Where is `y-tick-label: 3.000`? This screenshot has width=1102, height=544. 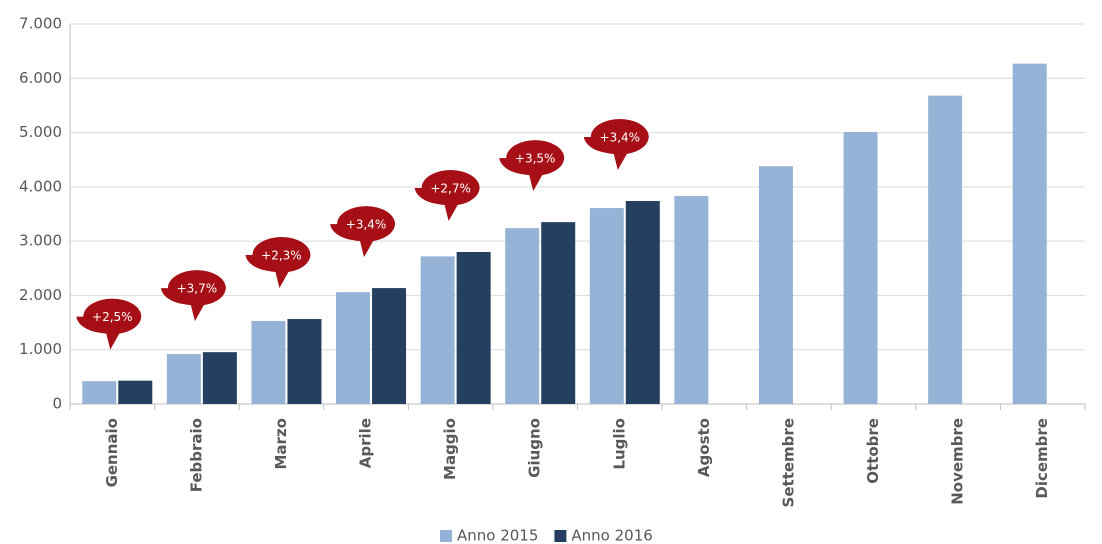 y-tick-label: 3.000 is located at coordinates (40, 241).